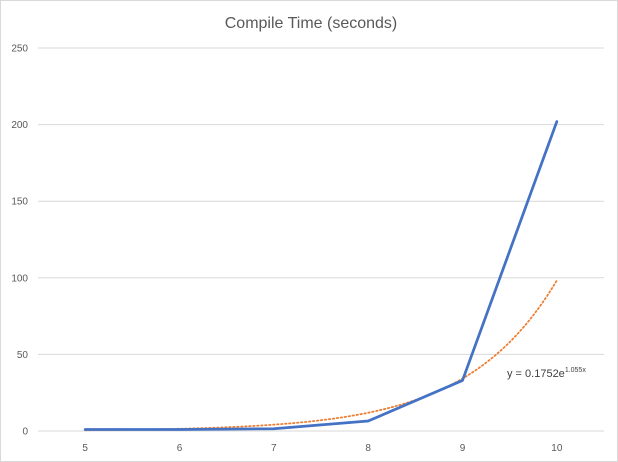  Describe the element at coordinates (25, 432) in the screenshot. I see `y-tick-label: 0` at that location.